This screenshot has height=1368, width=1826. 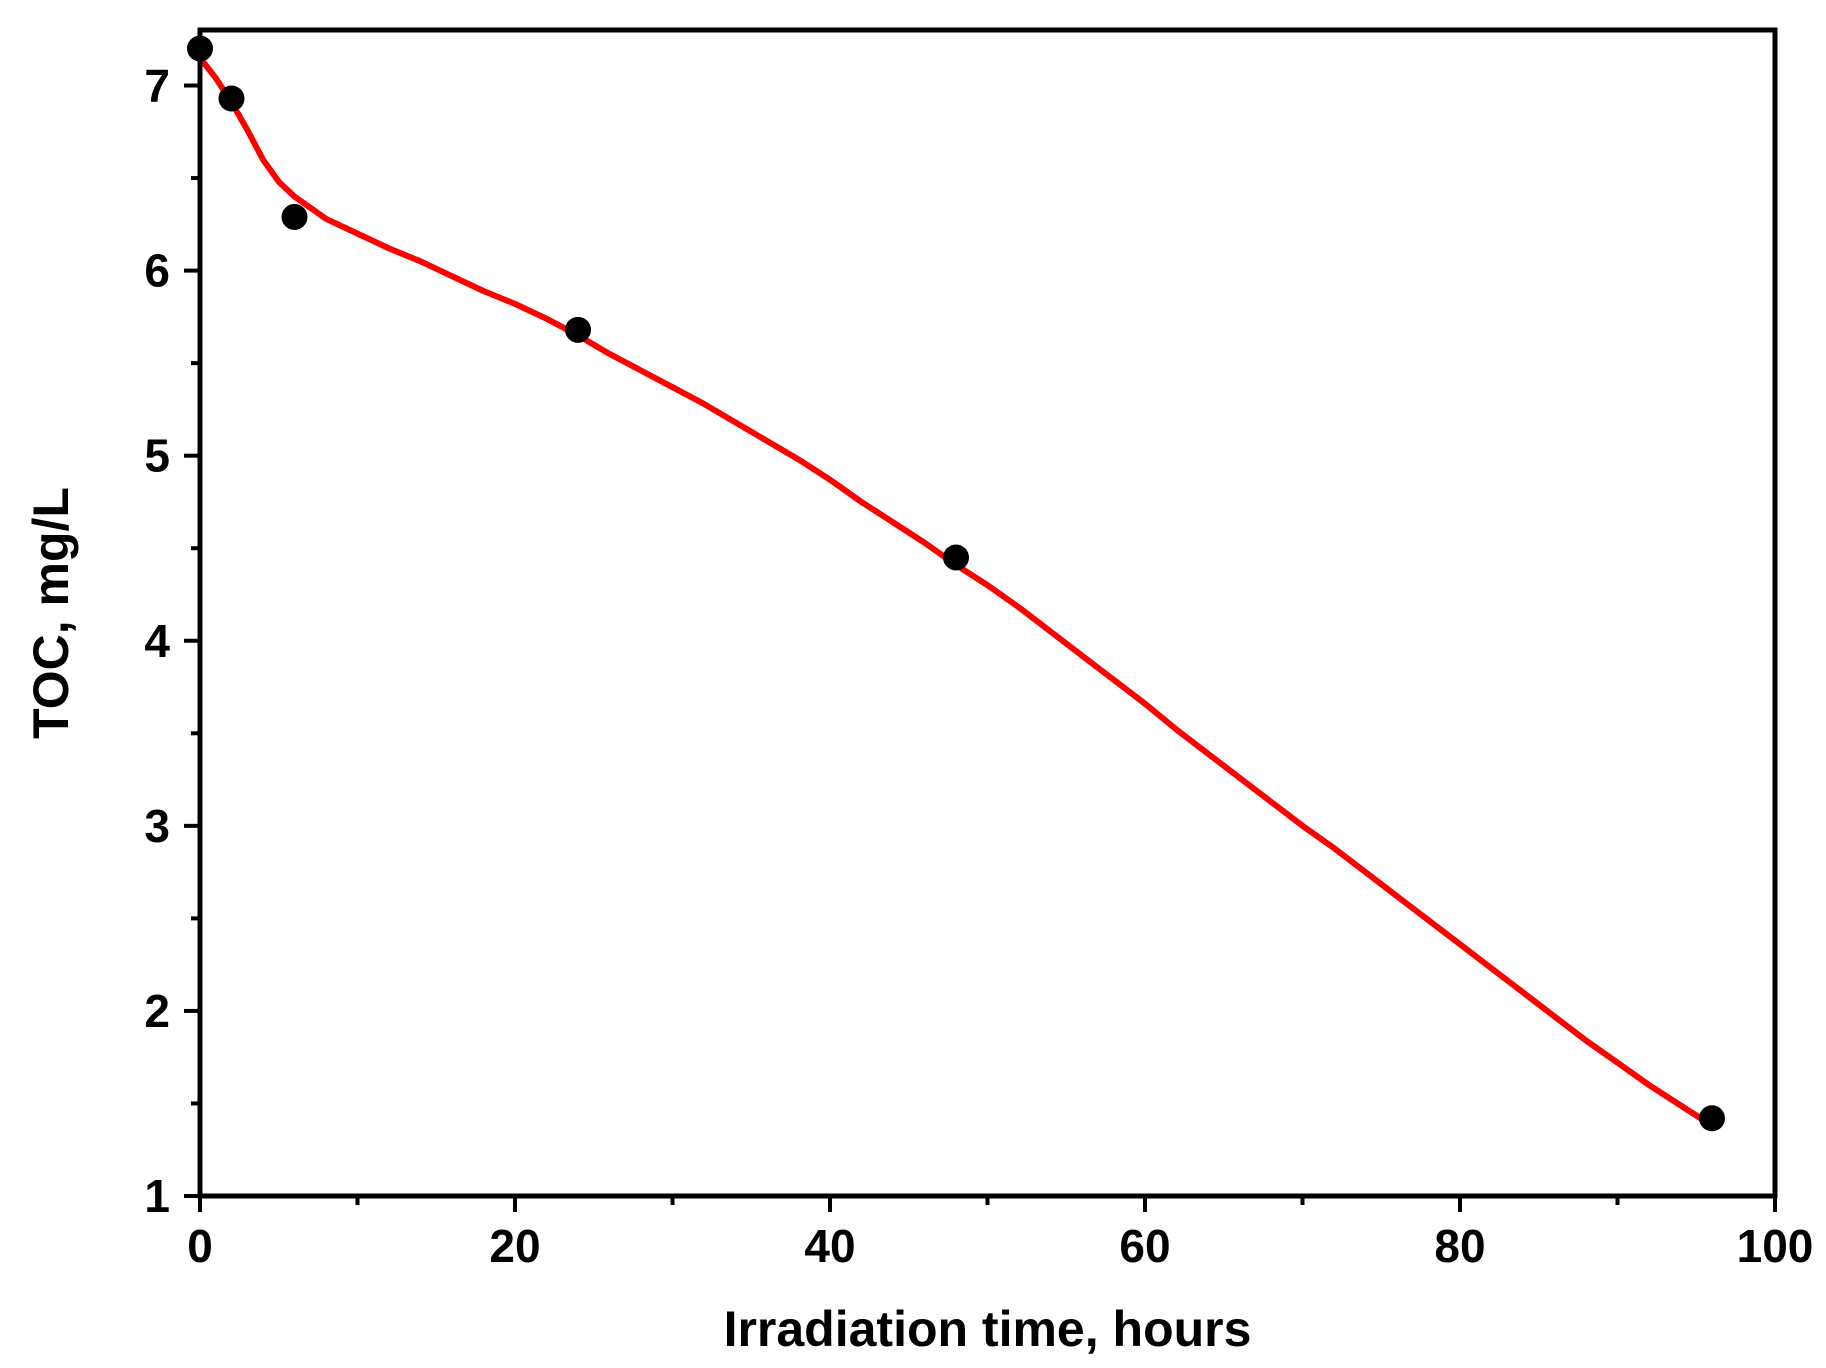 I want to click on x-tick-label: 100, so click(x=1775, y=1246).